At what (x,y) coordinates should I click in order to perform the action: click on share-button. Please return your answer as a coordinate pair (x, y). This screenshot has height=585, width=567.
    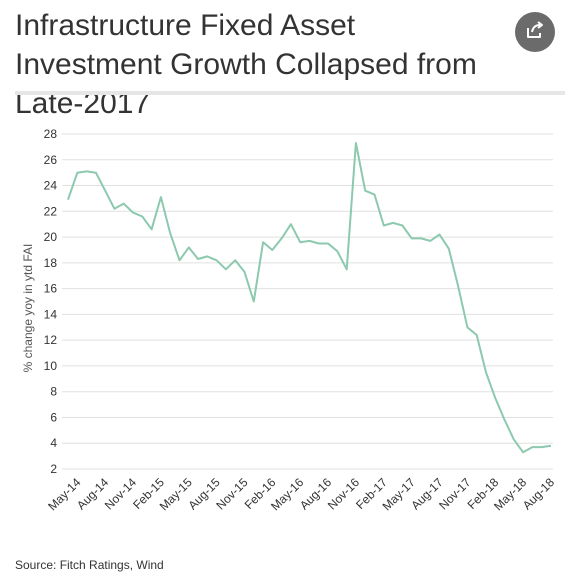
    Looking at the image, I should click on (535, 32).